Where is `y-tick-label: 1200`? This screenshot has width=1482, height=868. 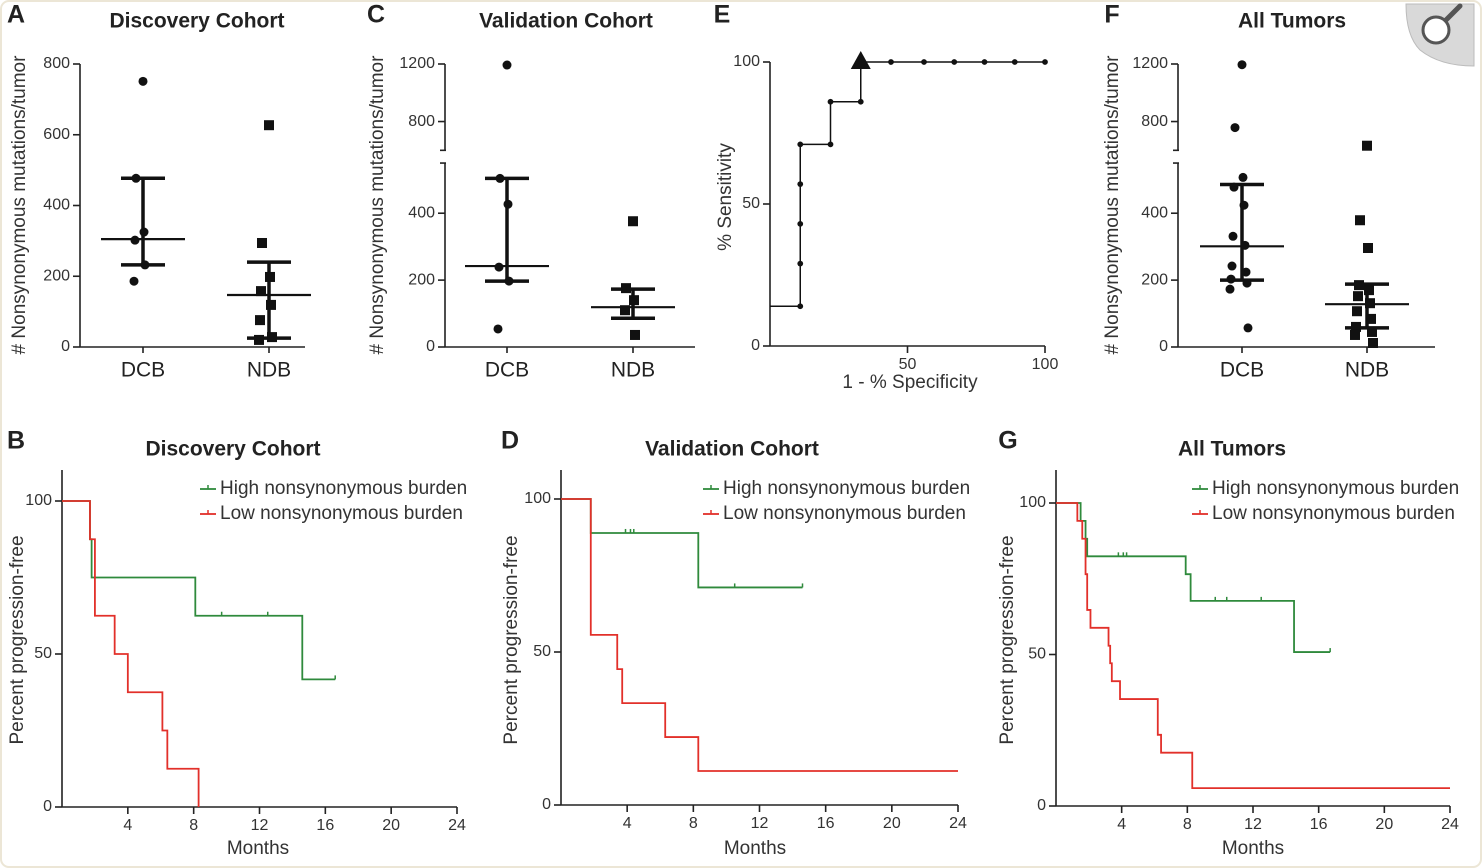
y-tick-label: 1200 is located at coordinates (417, 63).